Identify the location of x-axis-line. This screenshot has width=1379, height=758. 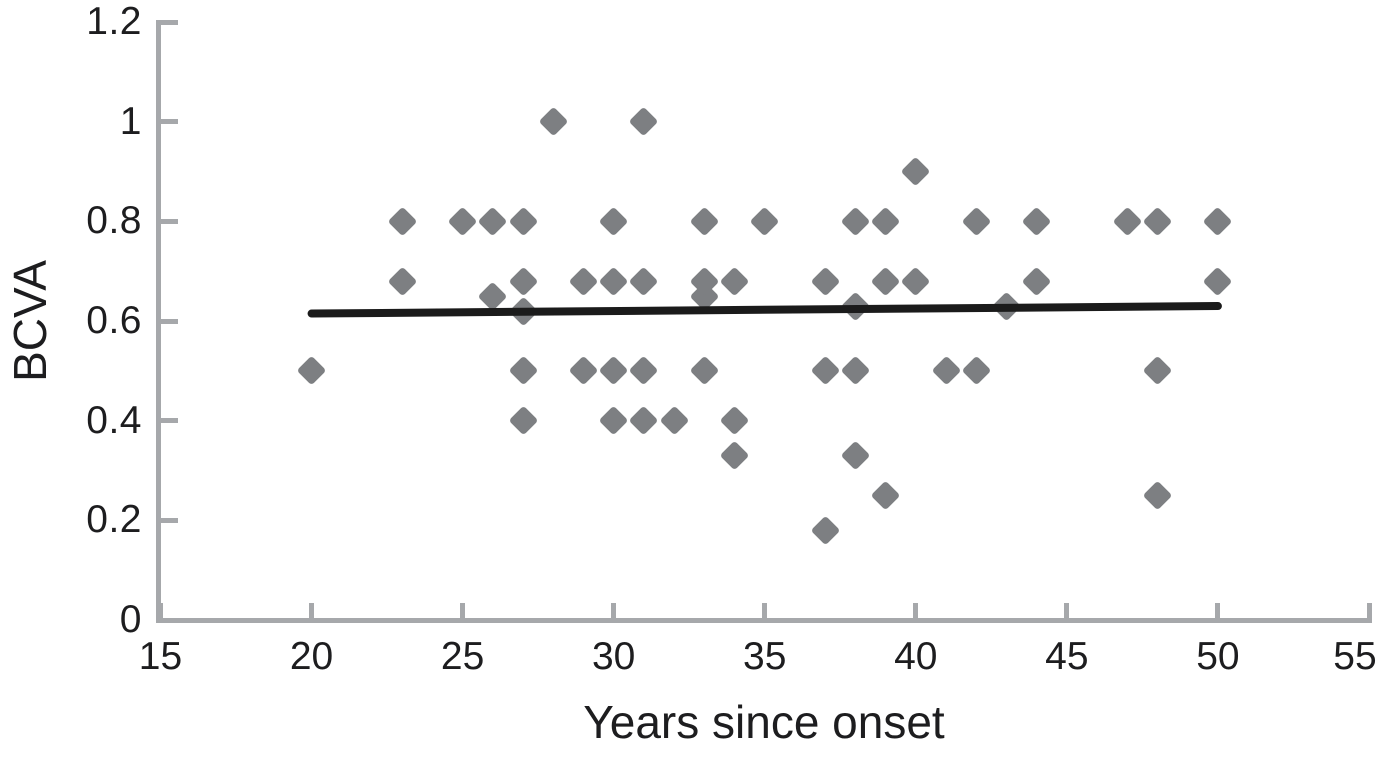
(764, 620).